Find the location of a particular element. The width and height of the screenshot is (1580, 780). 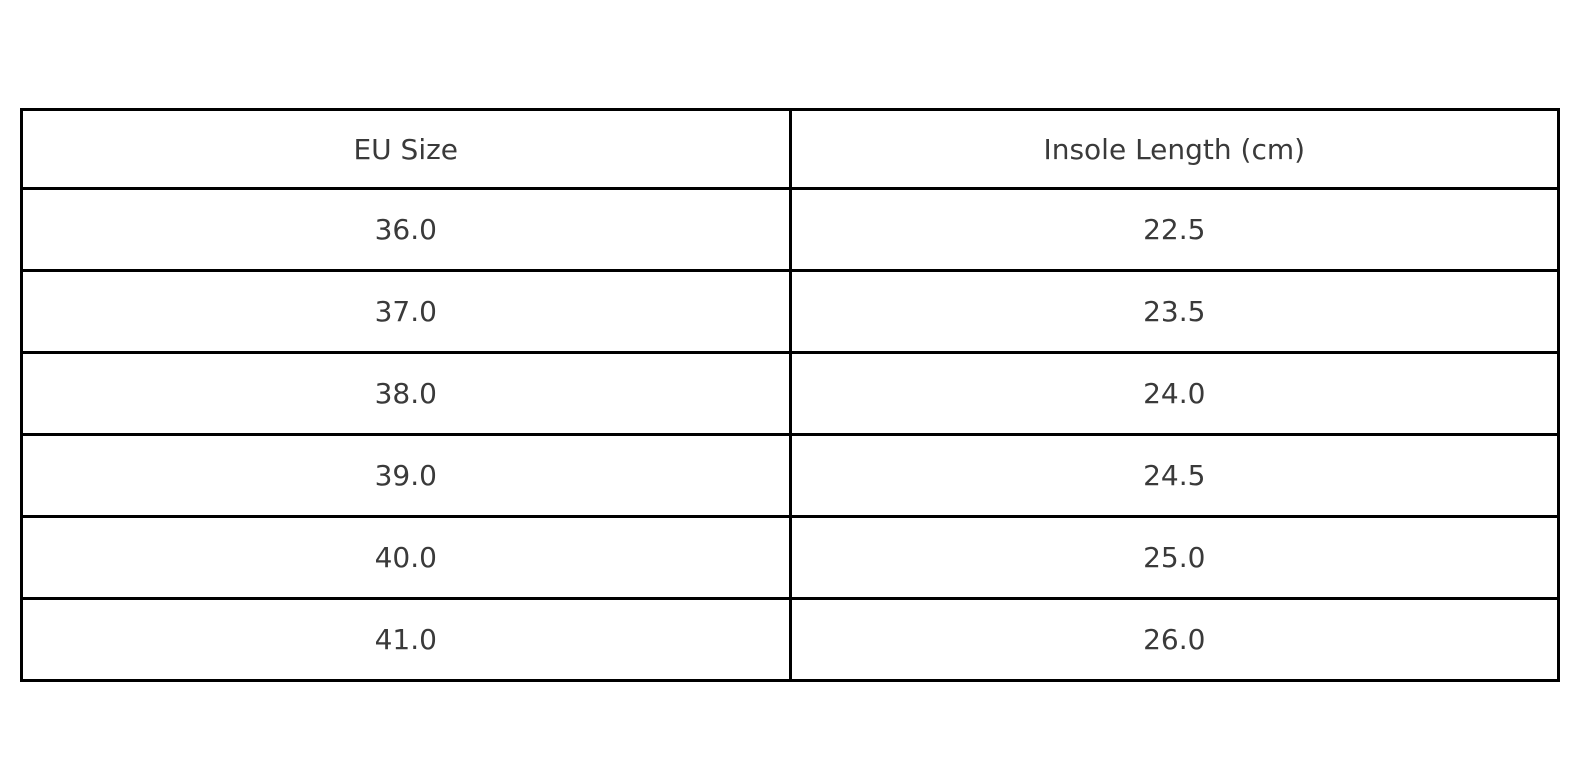

table-row: 37.0 23.5 is located at coordinates (790, 311).